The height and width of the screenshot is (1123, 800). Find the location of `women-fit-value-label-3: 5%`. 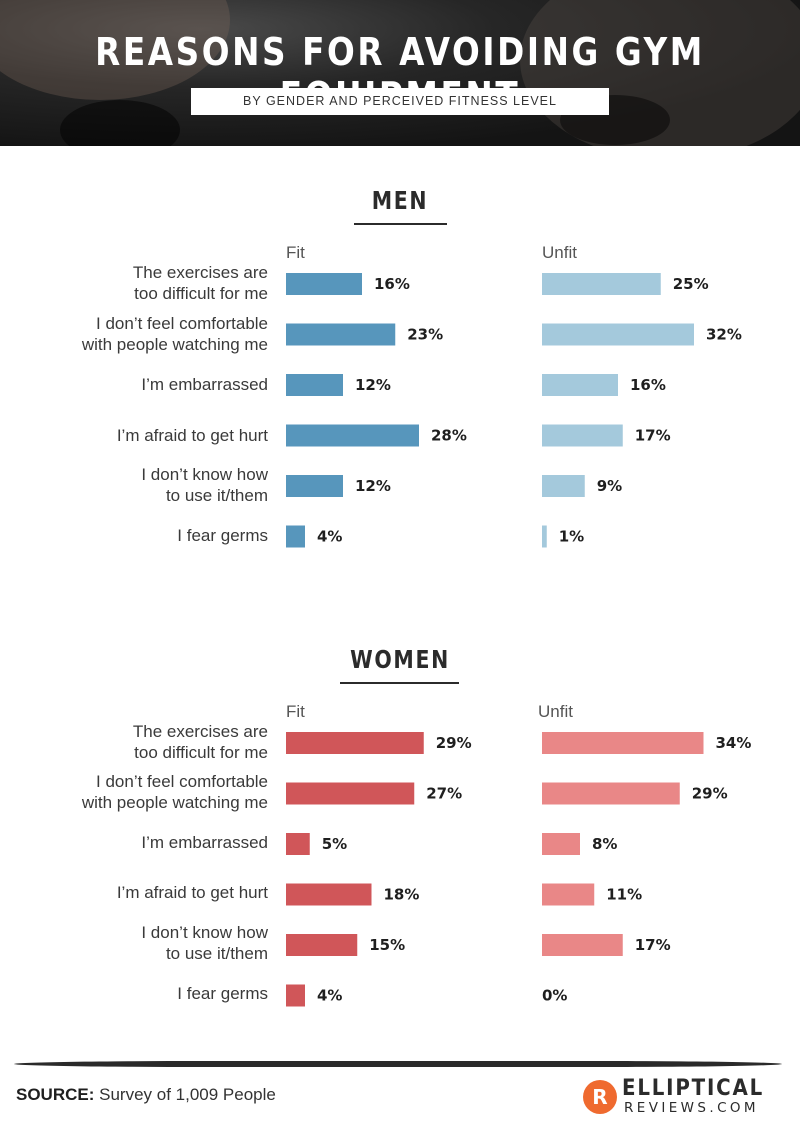

women-fit-value-label-3: 5% is located at coordinates (334, 844).